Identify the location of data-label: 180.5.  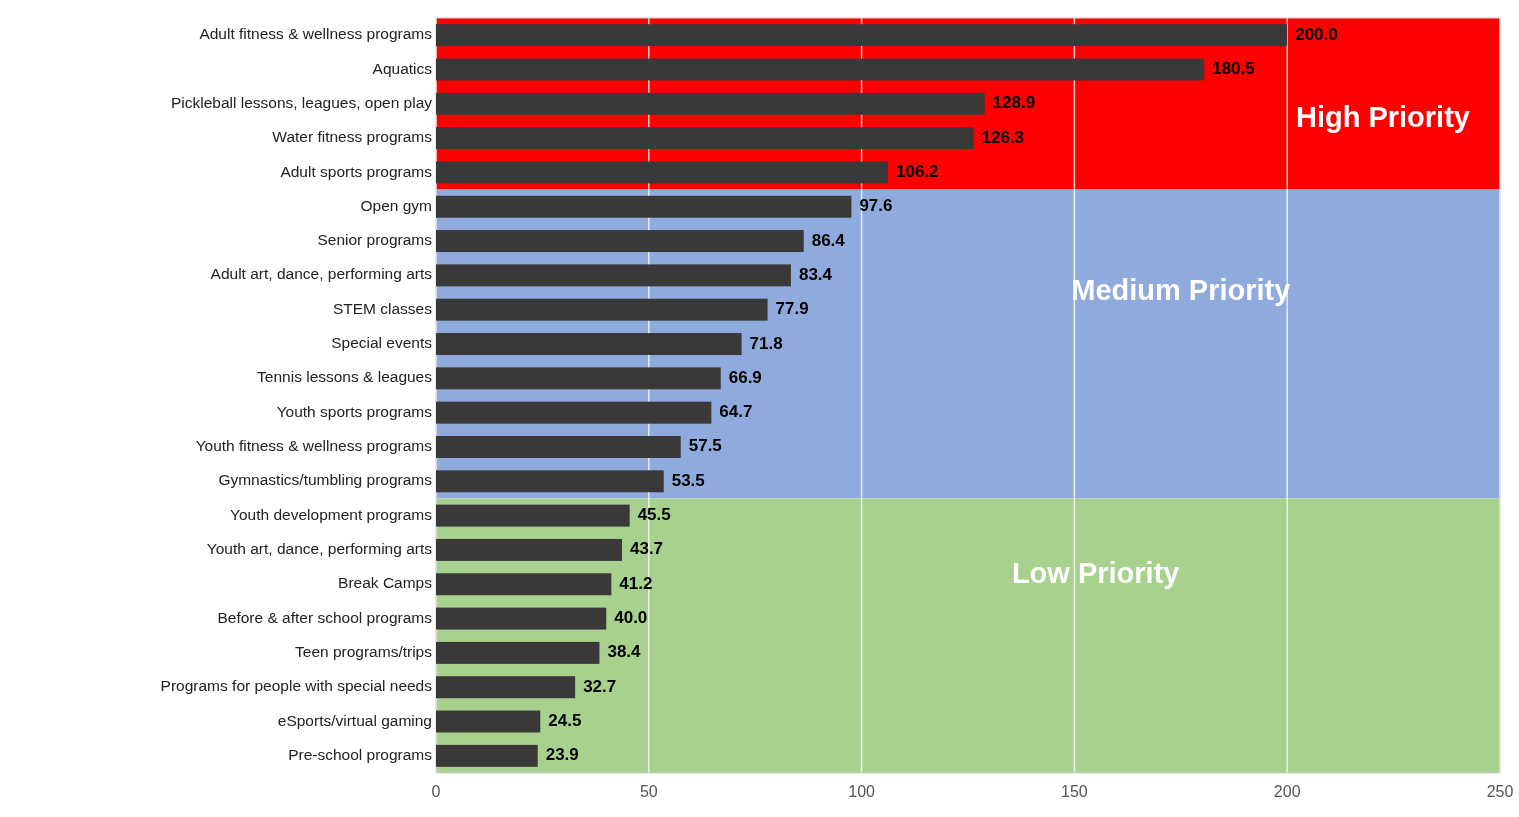
(1233, 68).